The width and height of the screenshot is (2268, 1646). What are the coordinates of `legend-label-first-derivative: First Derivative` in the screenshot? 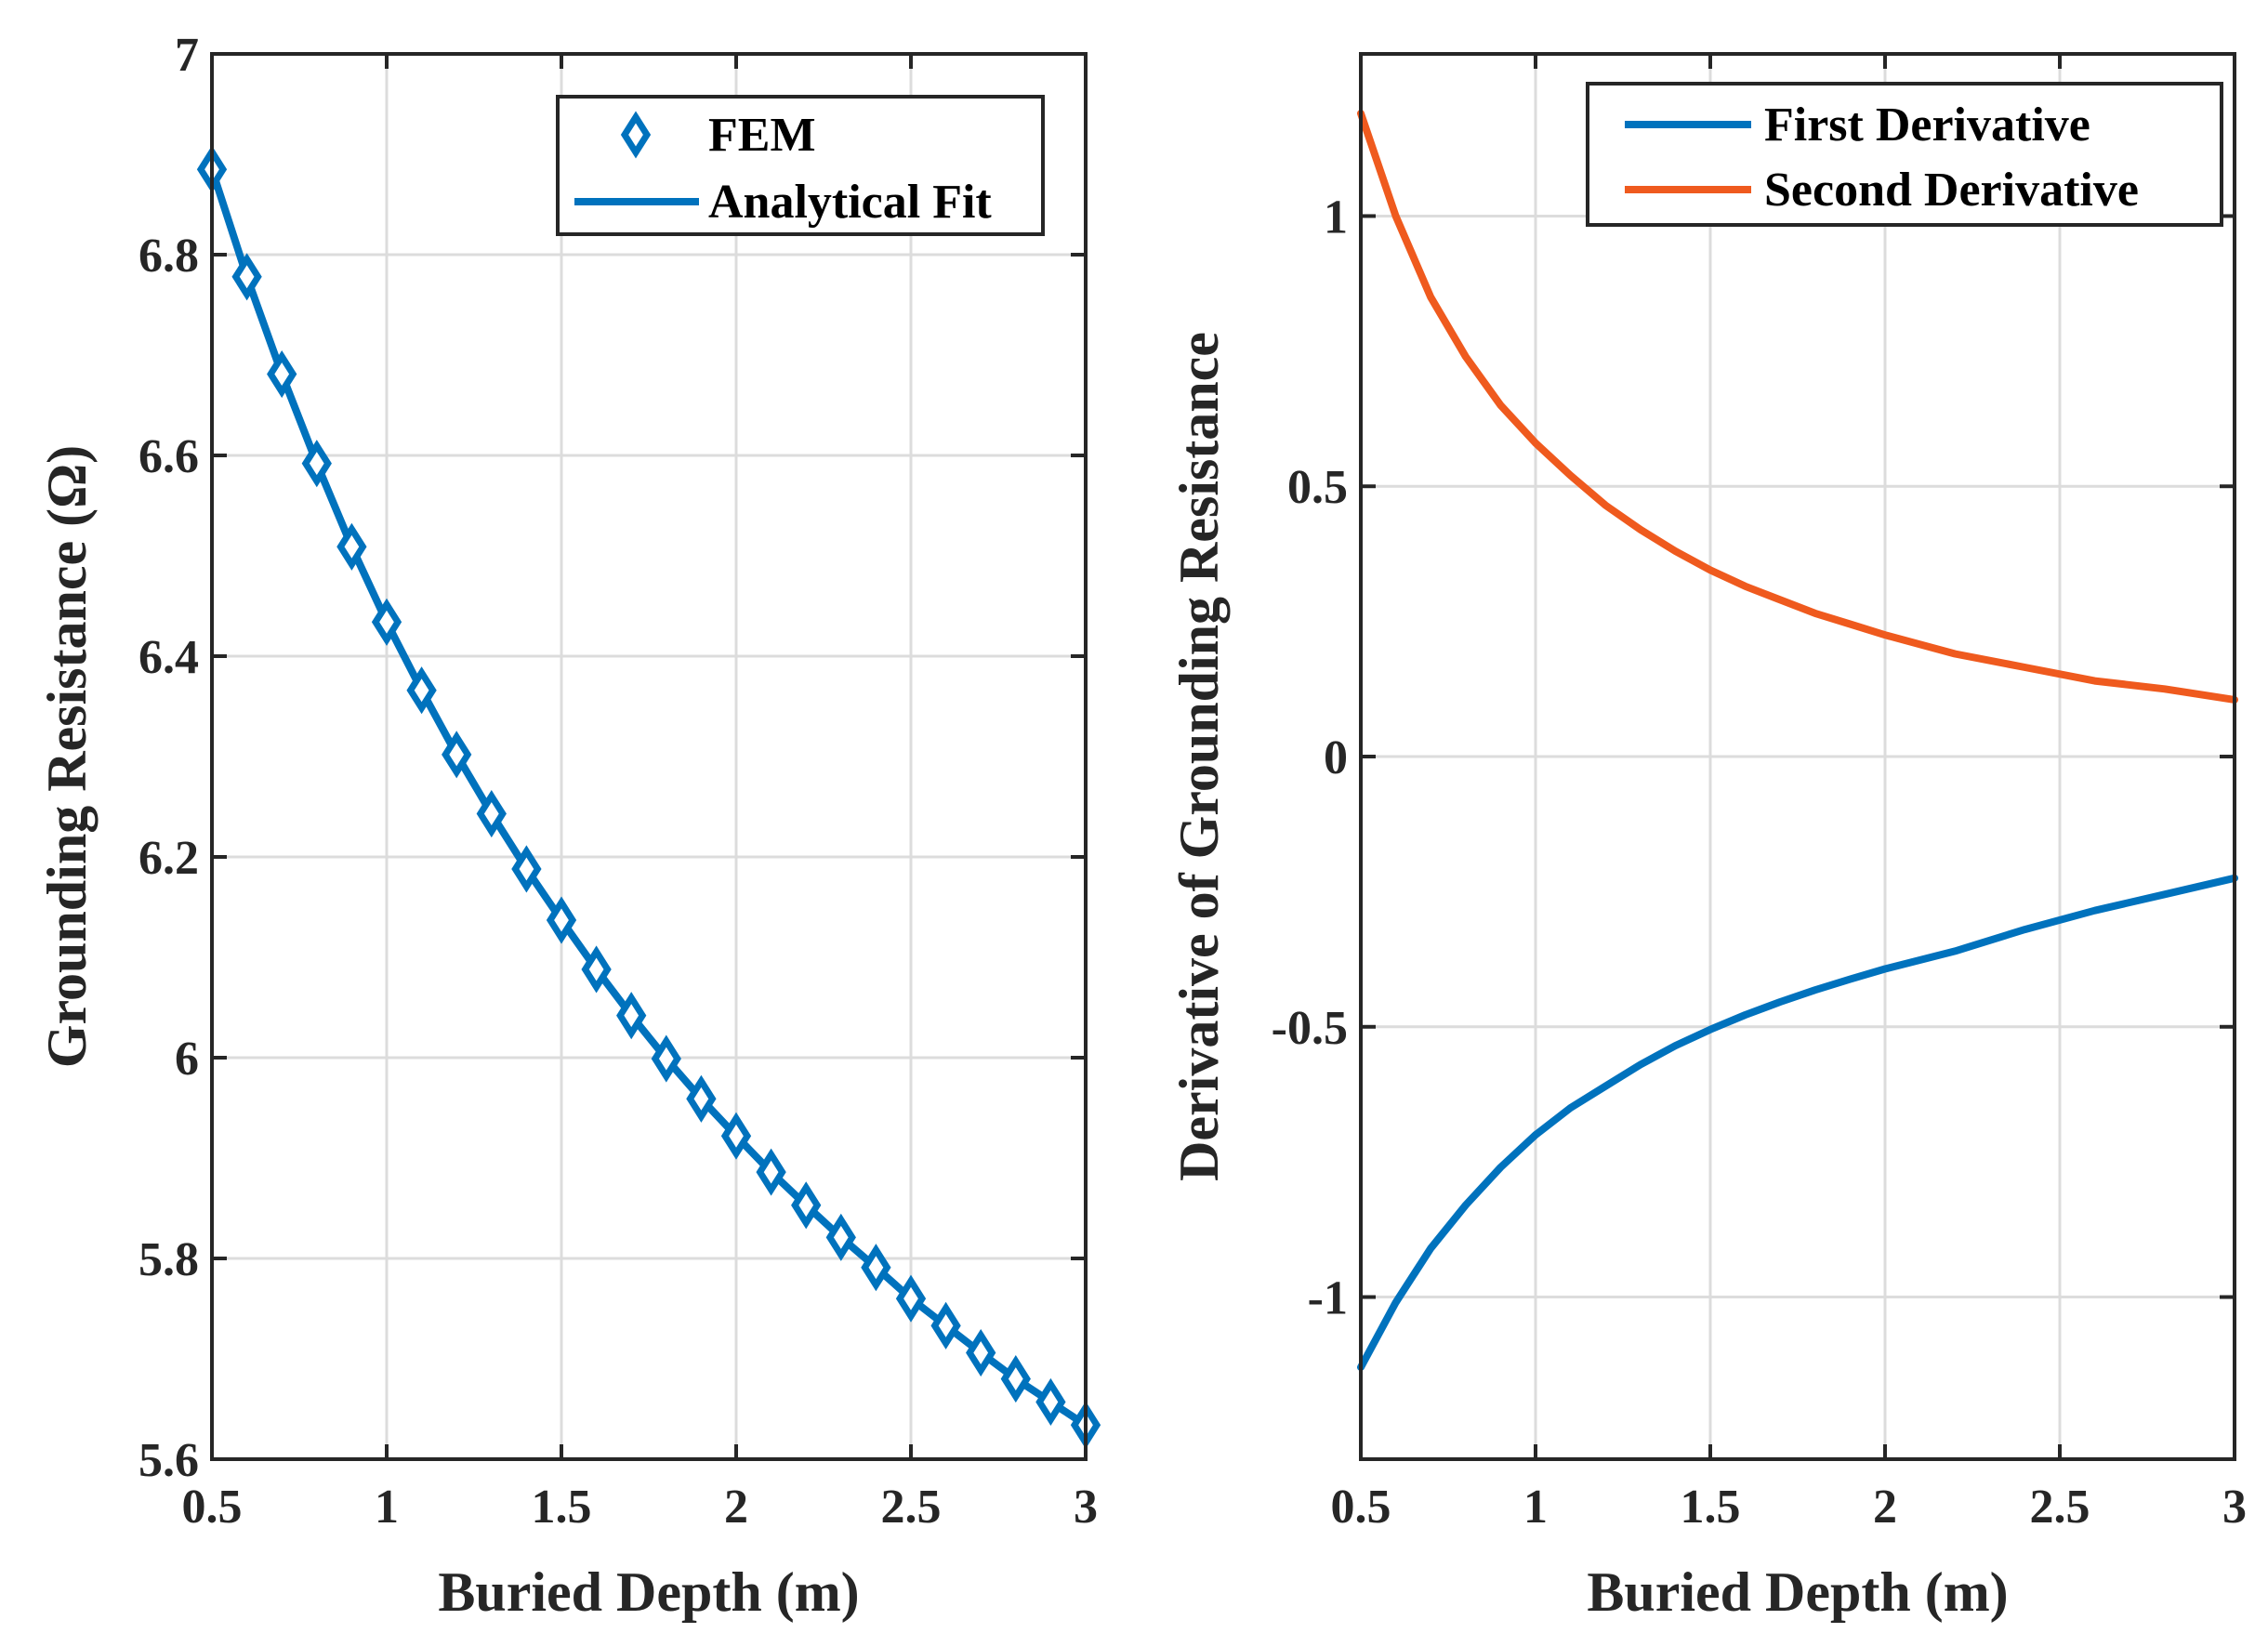 It's located at (1927, 125).